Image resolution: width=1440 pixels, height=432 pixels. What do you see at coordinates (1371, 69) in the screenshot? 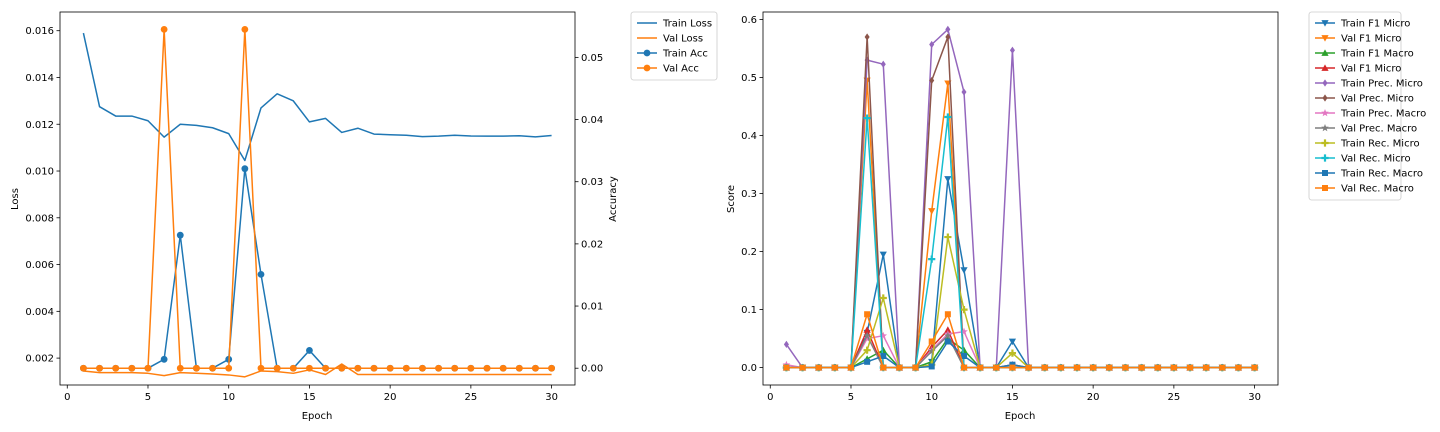
I see `legend-label: Val F1 Micro` at bounding box center [1371, 69].